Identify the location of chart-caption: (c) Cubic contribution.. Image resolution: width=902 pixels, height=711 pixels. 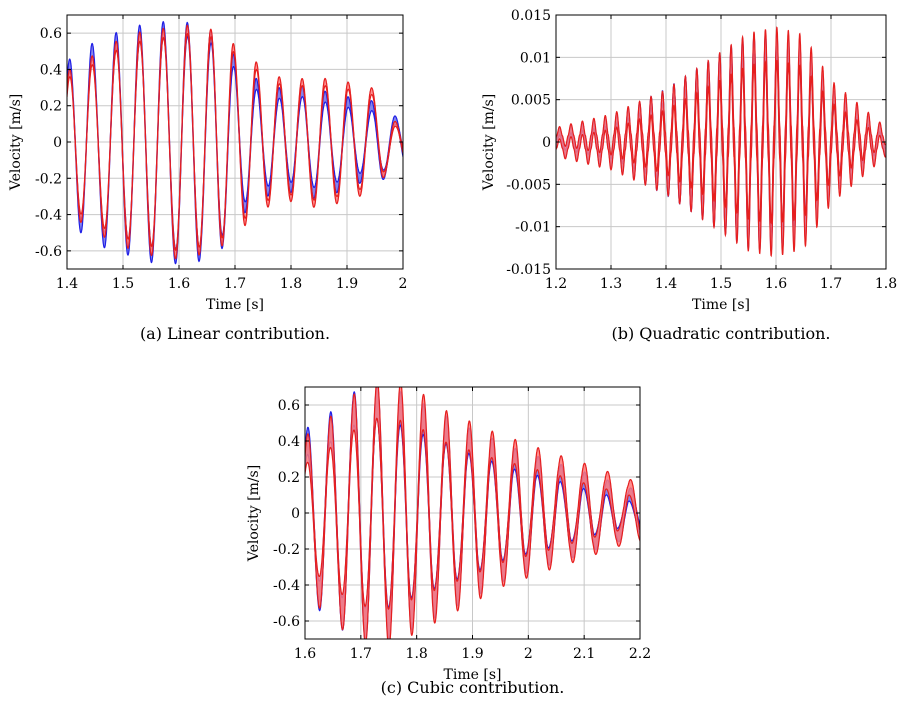
(473, 687).